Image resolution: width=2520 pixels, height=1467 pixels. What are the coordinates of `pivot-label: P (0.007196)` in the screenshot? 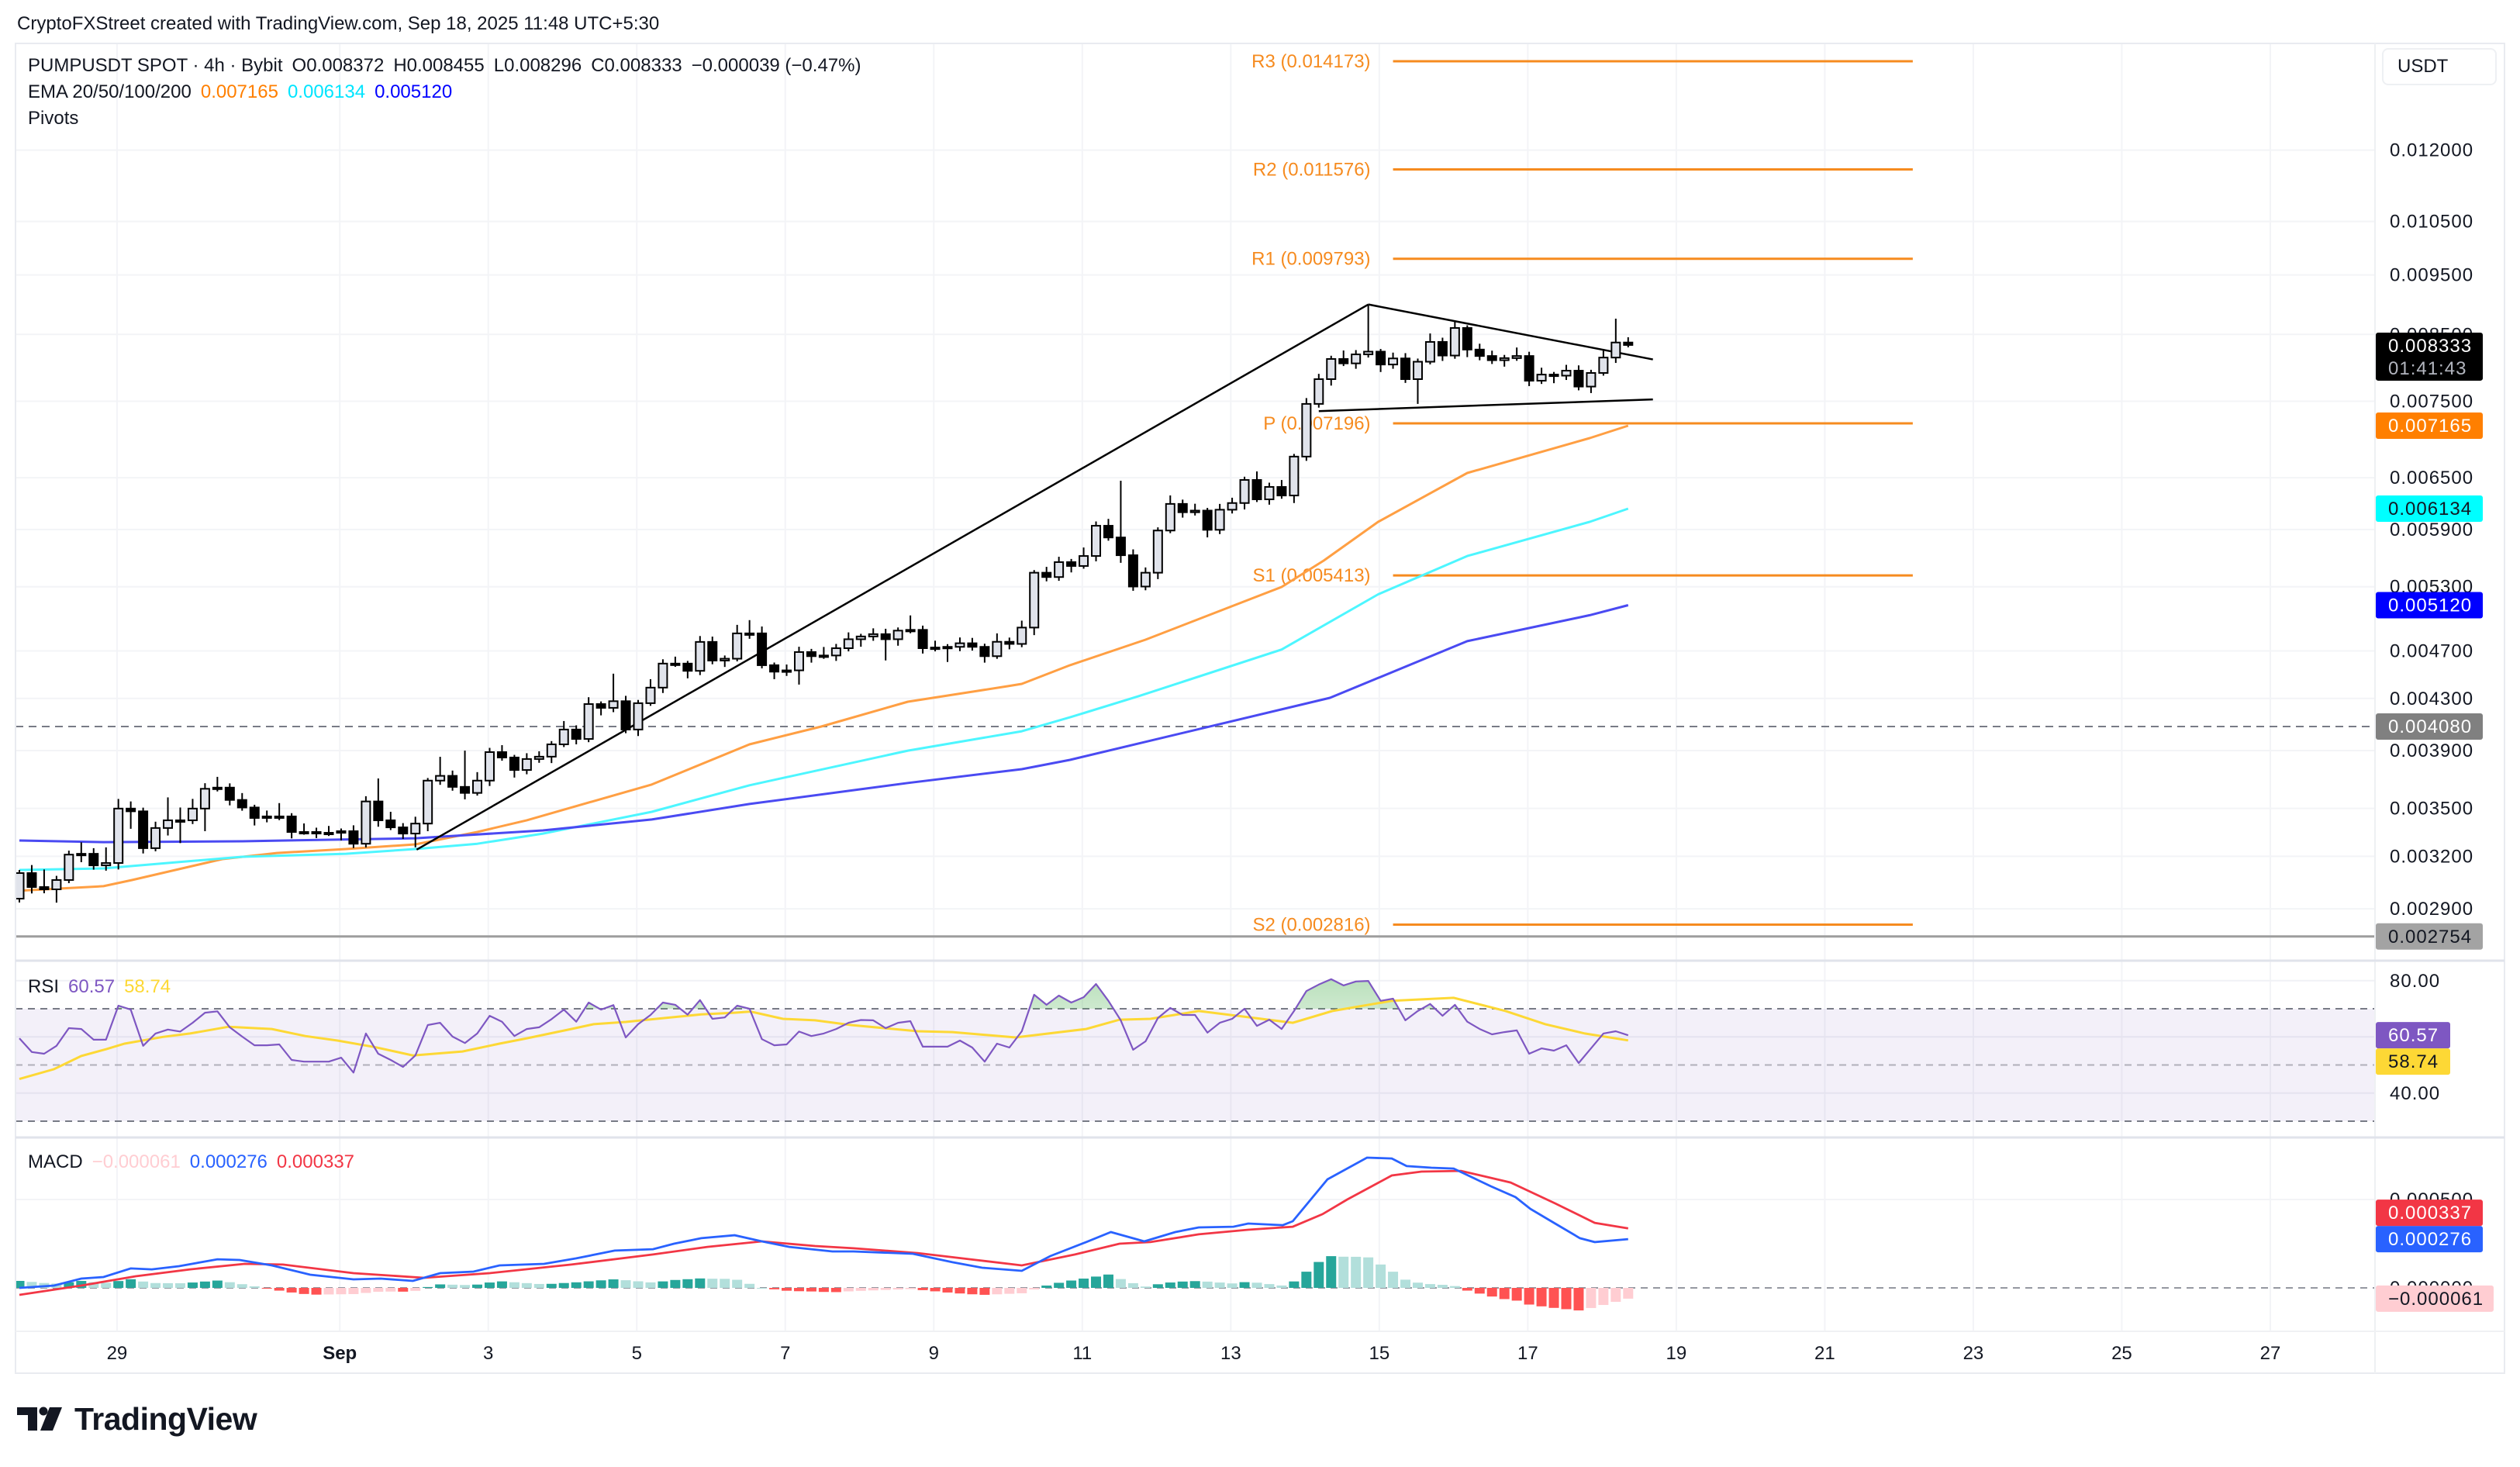 It's located at (1316, 423).